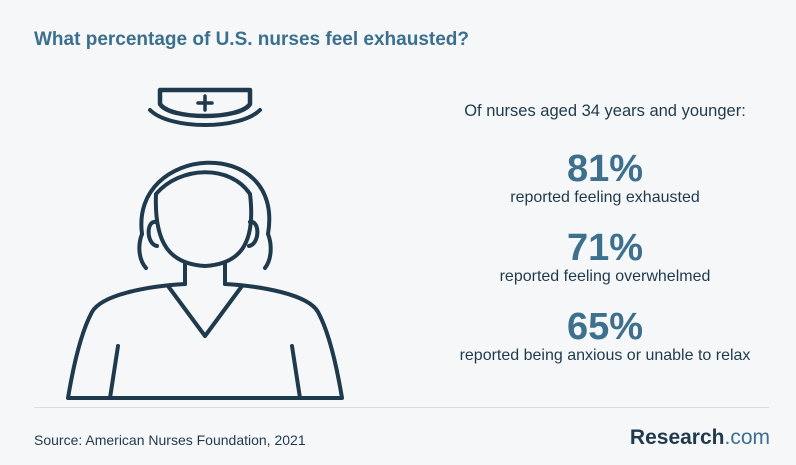  I want to click on stat-value: 65%, so click(605, 327).